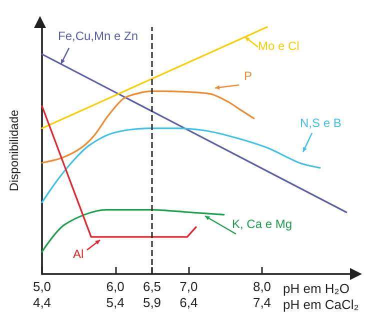  What do you see at coordinates (262, 224) in the screenshot?
I see `legend-label: K, Ca e Mg` at bounding box center [262, 224].